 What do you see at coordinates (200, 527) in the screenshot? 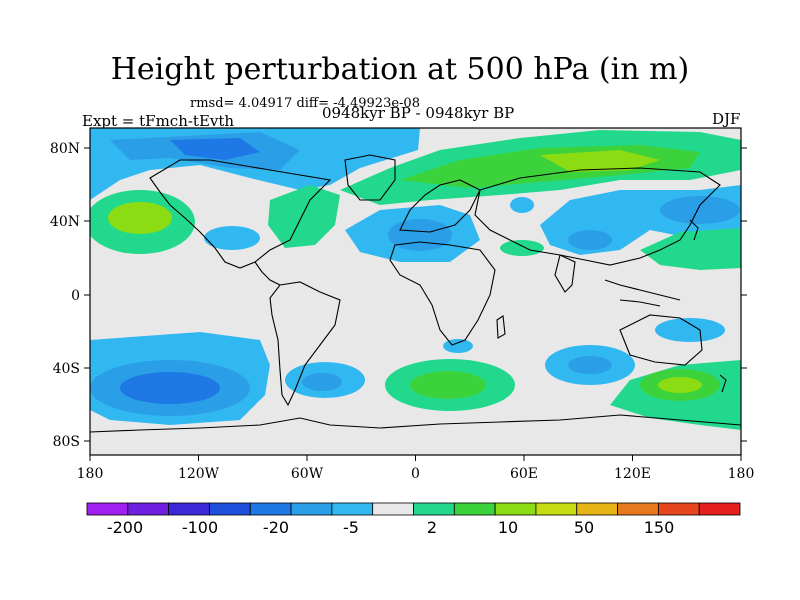
I see `colorbar-label: -100` at bounding box center [200, 527].